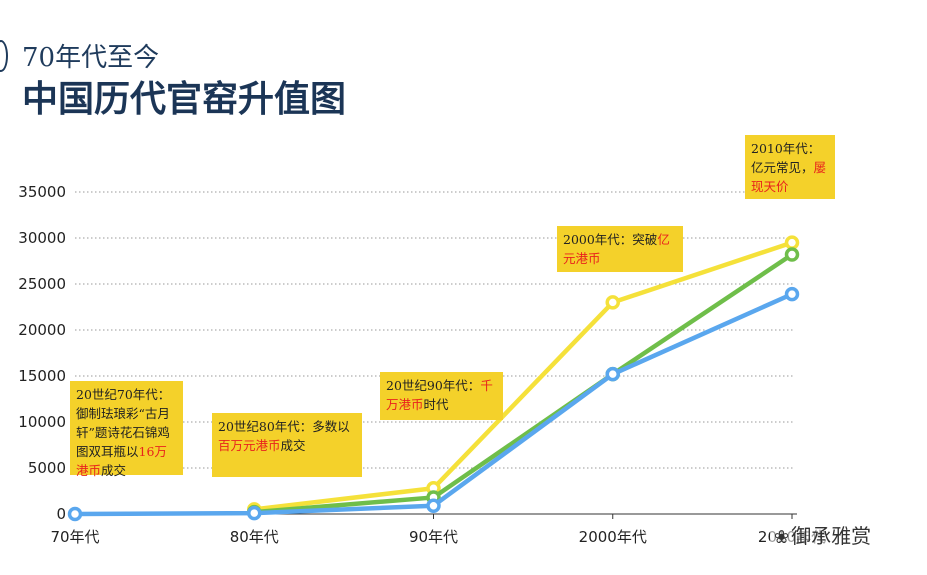 The height and width of the screenshot is (575, 927). I want to click on highlight-text: 百万元港币, so click(249, 445).